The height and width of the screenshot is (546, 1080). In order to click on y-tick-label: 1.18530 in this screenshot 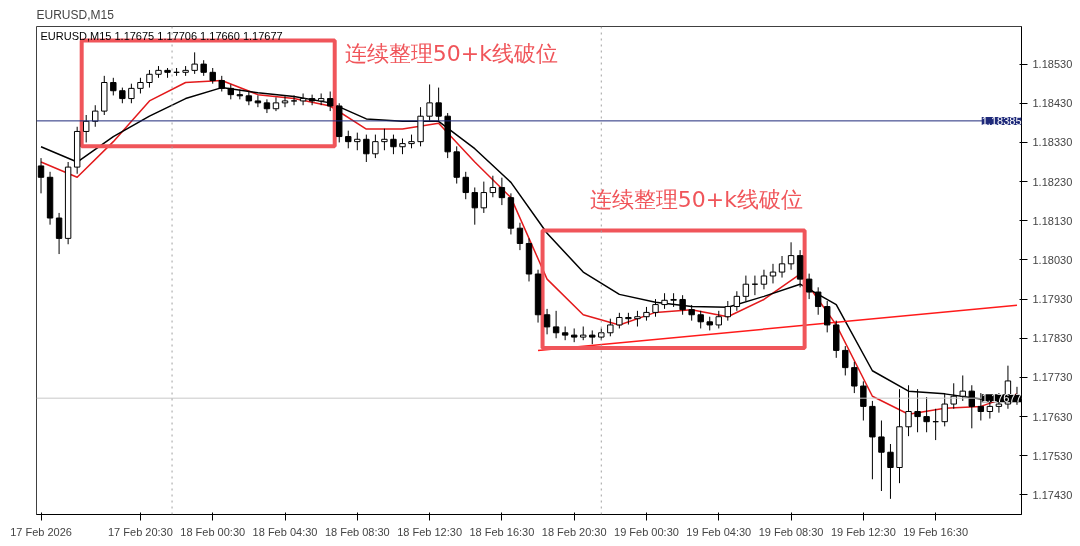, I will do `click(1052, 64)`.